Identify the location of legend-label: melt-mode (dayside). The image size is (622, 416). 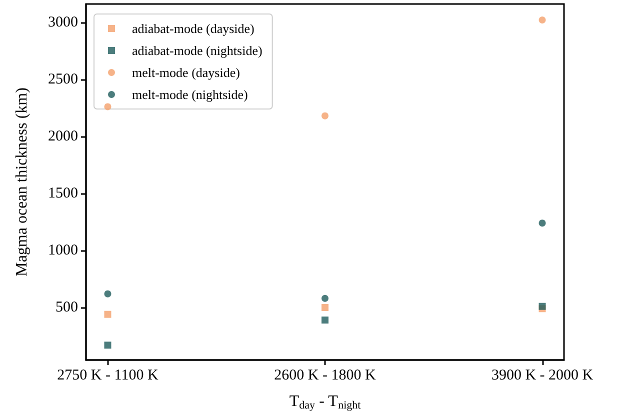
(186, 72).